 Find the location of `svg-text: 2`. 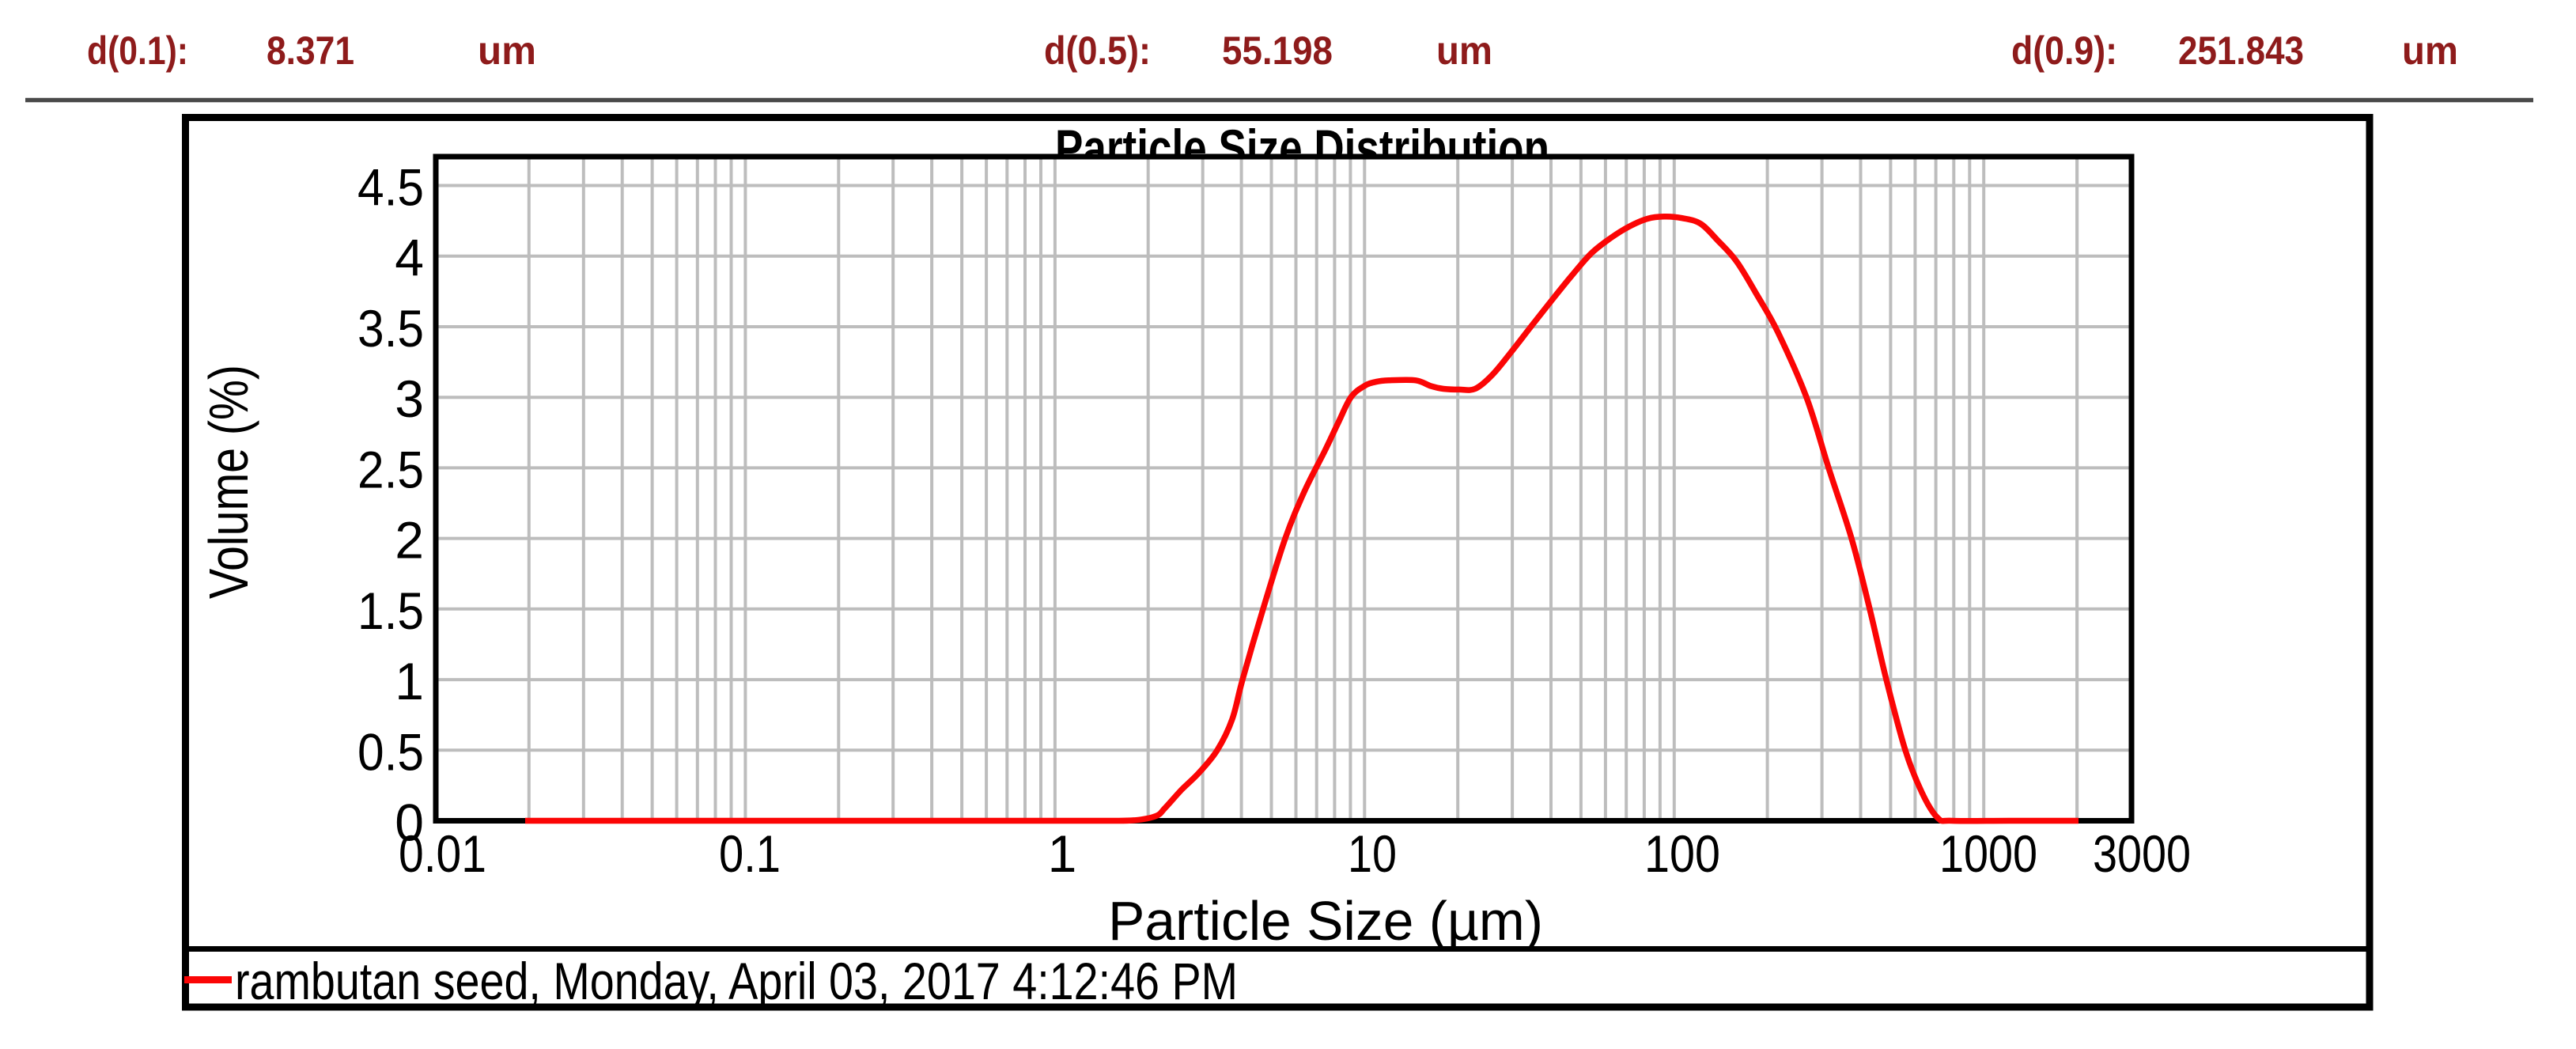

svg-text: 2 is located at coordinates (409, 540).